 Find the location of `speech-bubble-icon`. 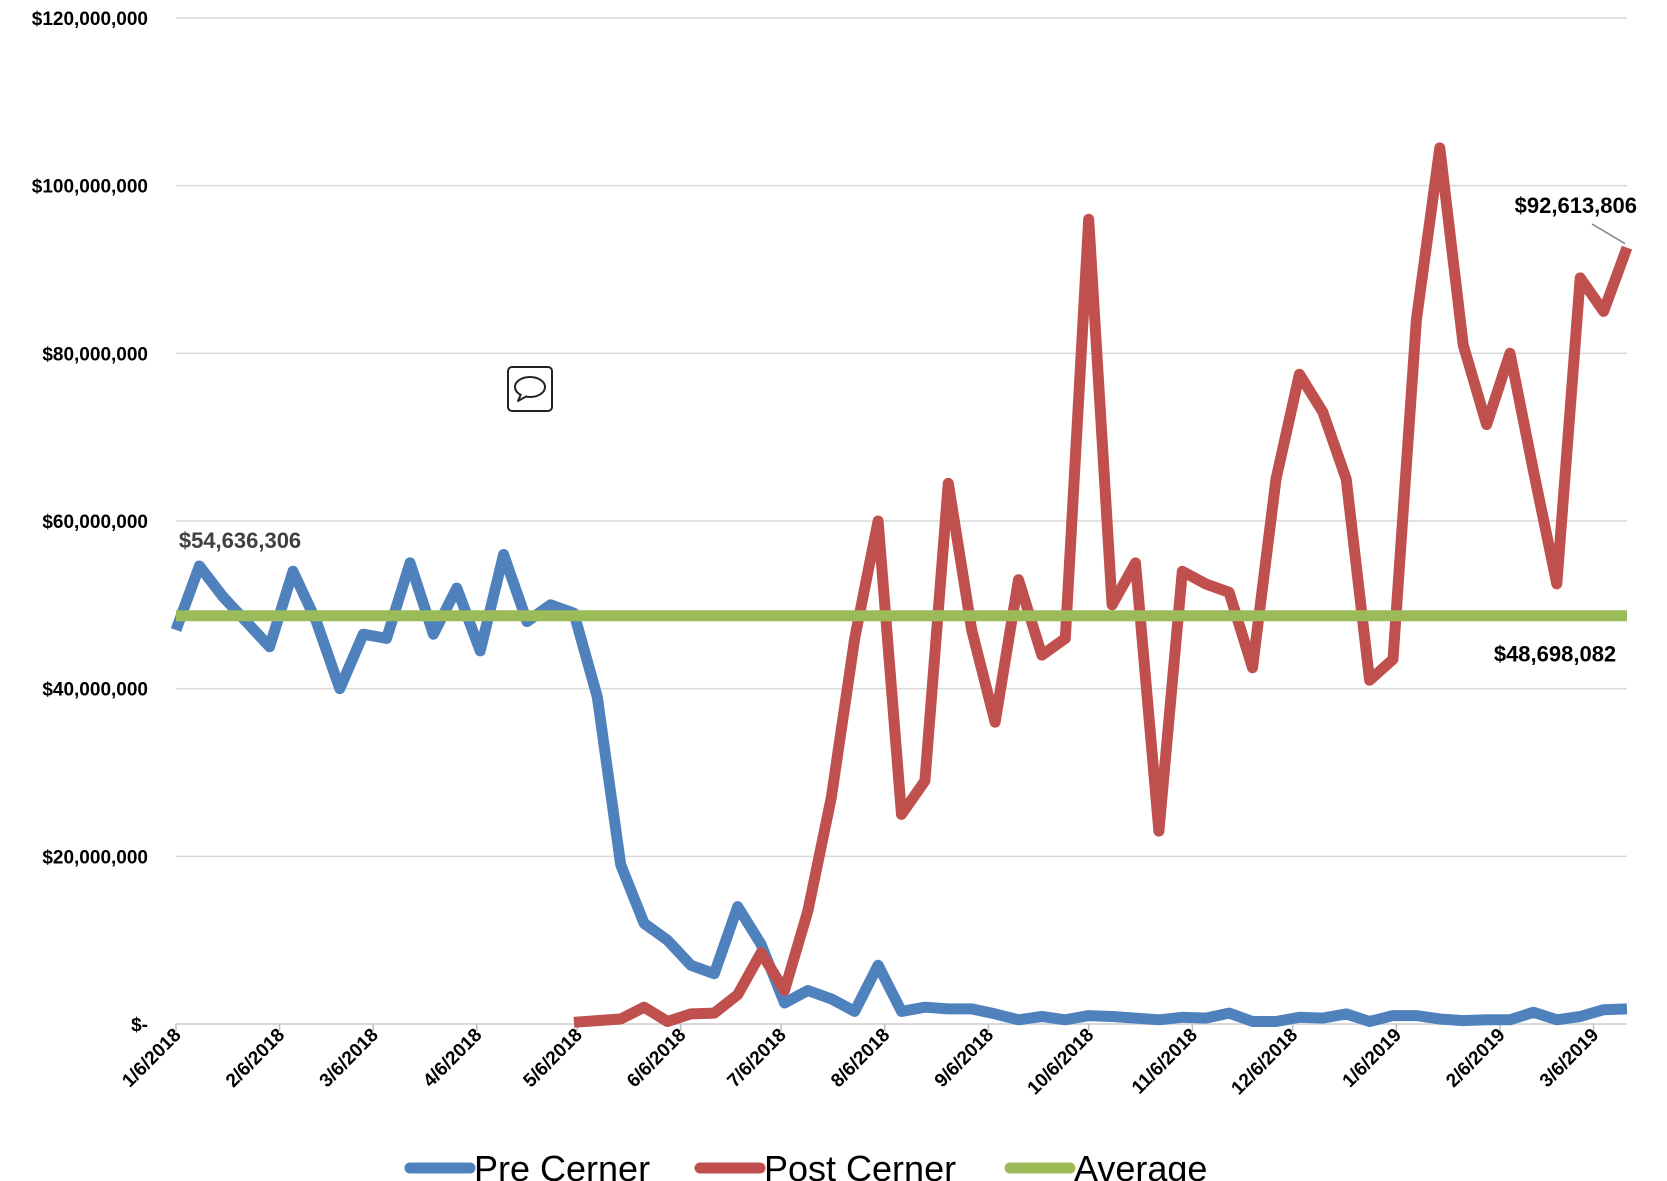

speech-bubble-icon is located at coordinates (530, 389).